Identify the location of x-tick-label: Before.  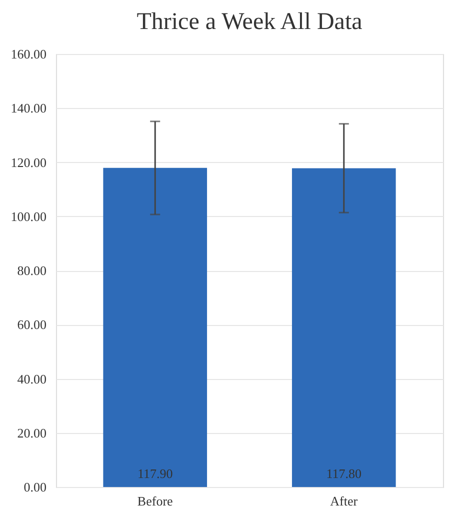
(155, 501).